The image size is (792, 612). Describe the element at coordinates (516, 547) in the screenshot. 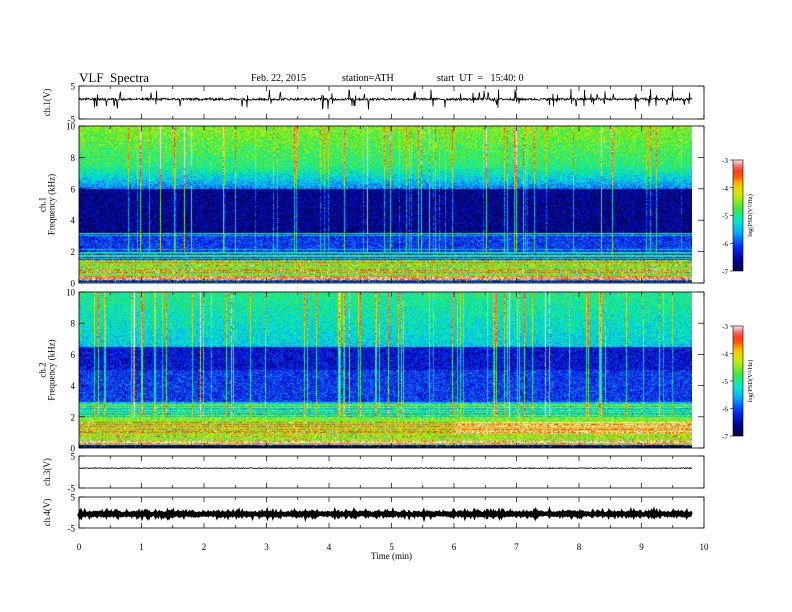

I see `x-tick-label: 7` at that location.